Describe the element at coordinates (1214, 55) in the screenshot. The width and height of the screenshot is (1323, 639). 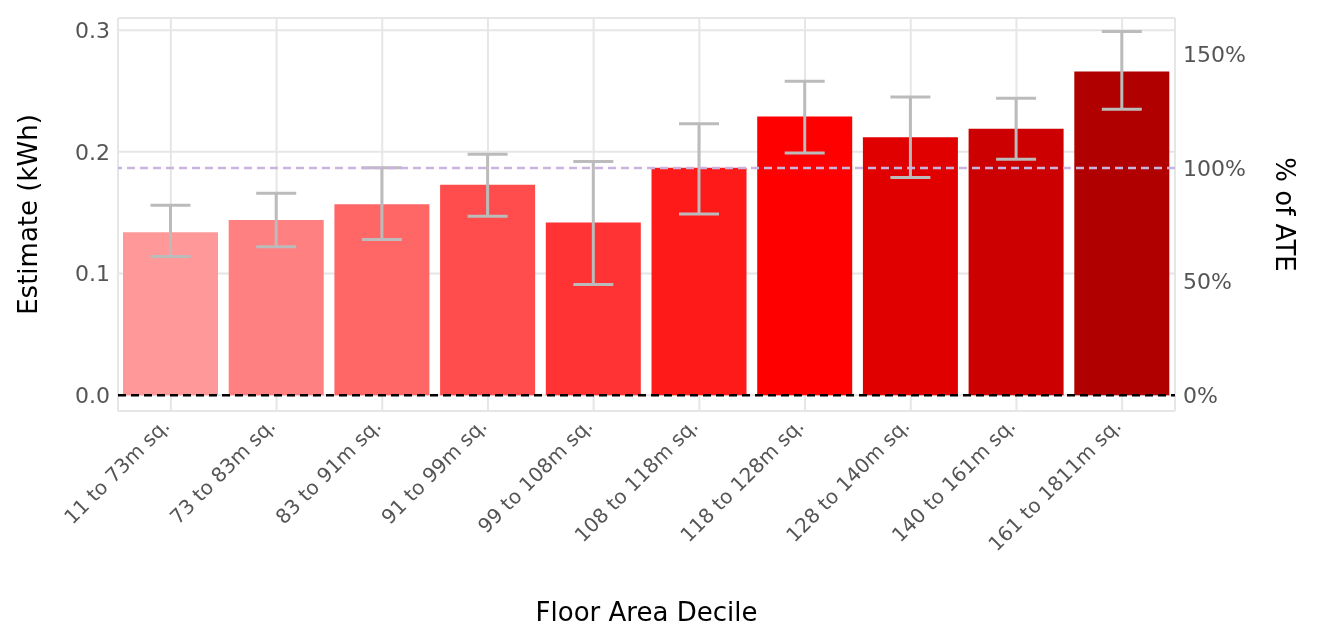
I see `y2-tick-label: 150%` at that location.